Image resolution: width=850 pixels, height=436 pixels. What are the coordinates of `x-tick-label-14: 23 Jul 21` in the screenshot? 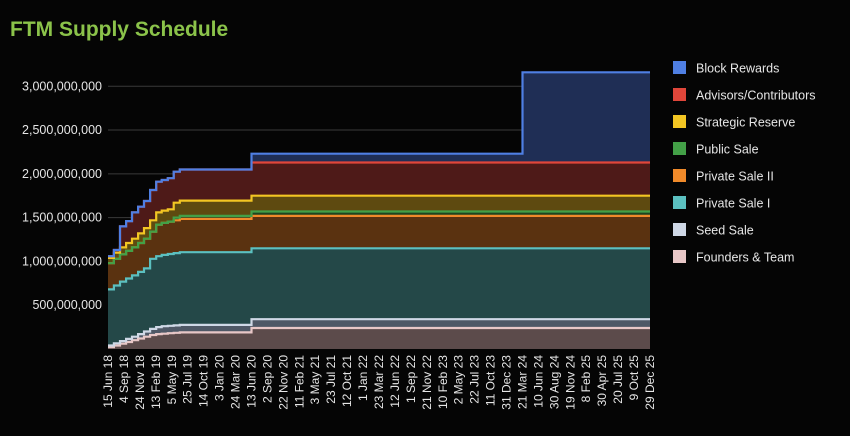 It's located at (331, 379).